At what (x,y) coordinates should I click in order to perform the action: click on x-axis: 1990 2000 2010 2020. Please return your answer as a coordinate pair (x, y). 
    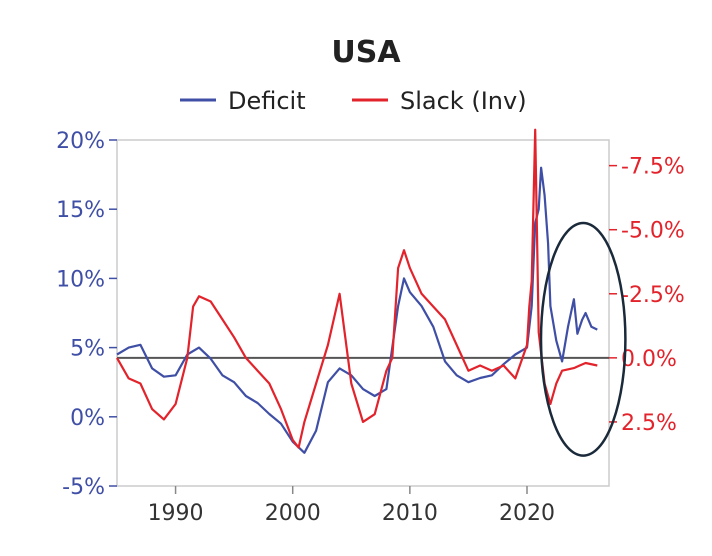
    Looking at the image, I should click on (351, 506).